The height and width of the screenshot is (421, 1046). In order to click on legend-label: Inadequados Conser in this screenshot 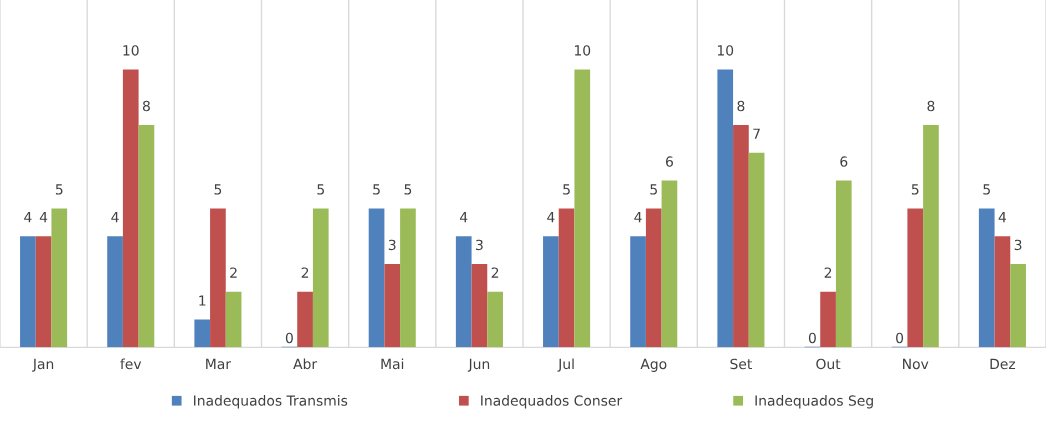, I will do `click(552, 402)`.